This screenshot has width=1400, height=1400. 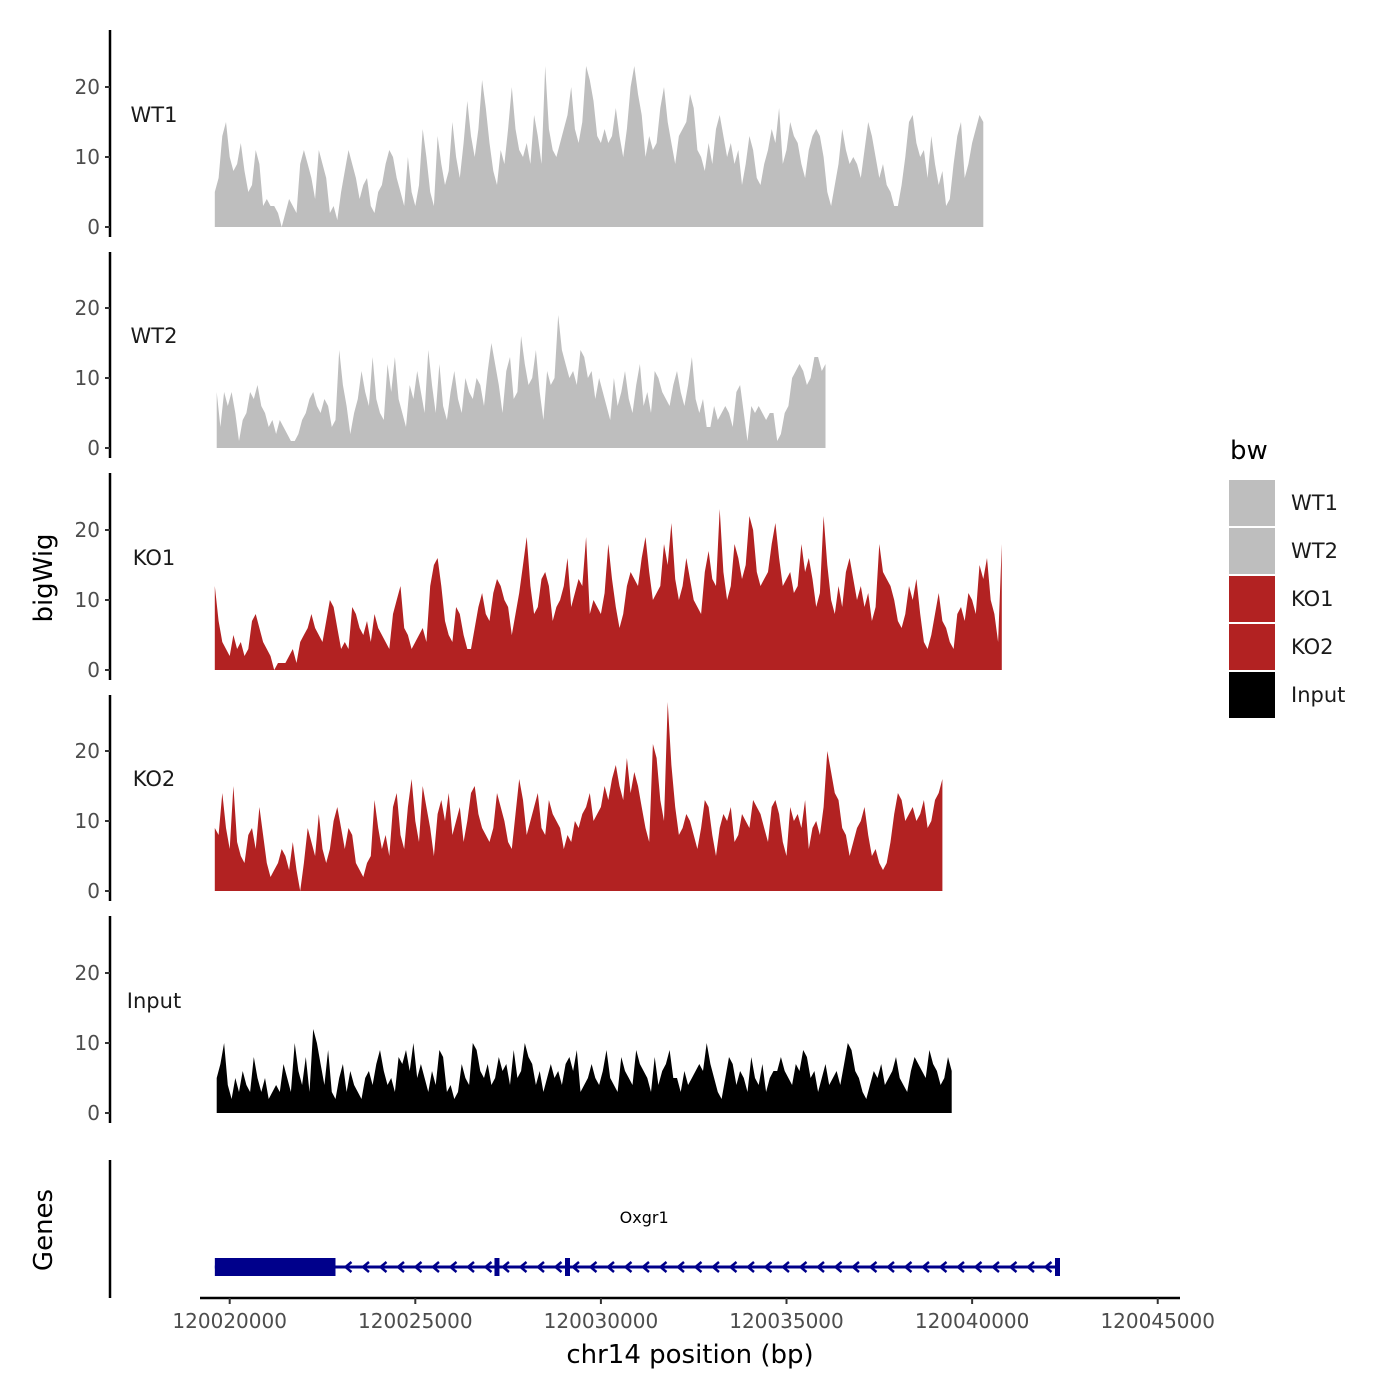 I want to click on legend-label: Input, so click(x=1318, y=695).